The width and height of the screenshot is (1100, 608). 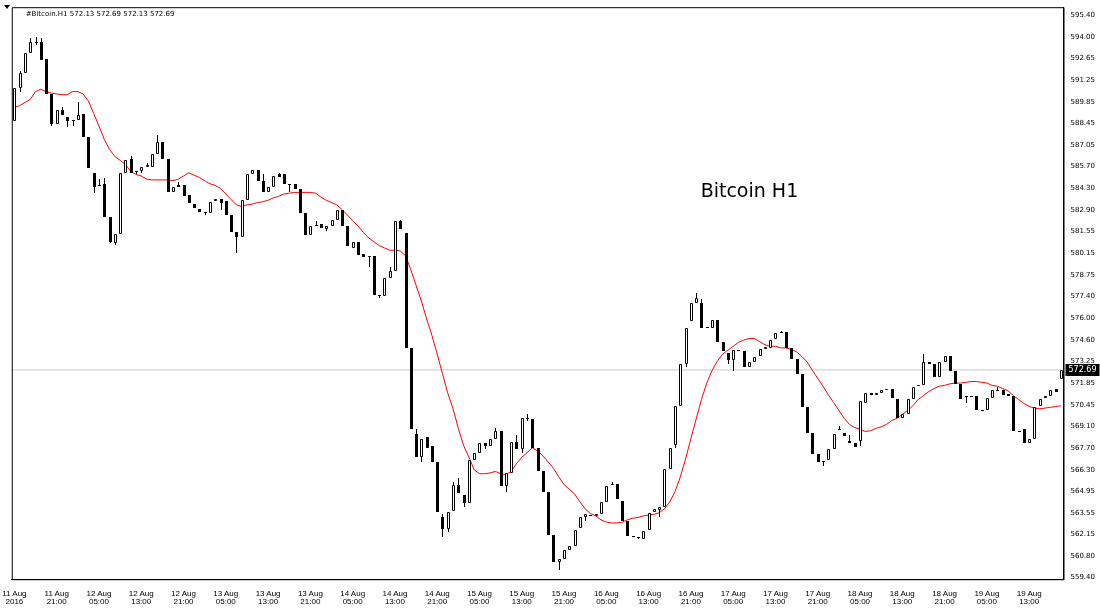 I want to click on text: Bitcoin H1, so click(x=749, y=190).